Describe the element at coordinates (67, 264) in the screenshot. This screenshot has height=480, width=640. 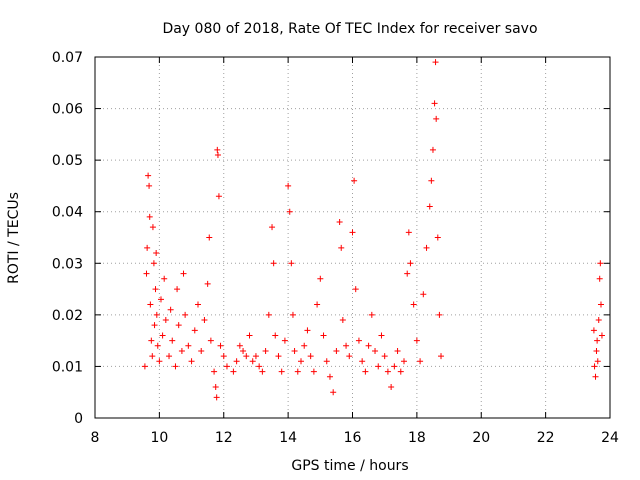
I see `y-tick-label: 0.03` at that location.